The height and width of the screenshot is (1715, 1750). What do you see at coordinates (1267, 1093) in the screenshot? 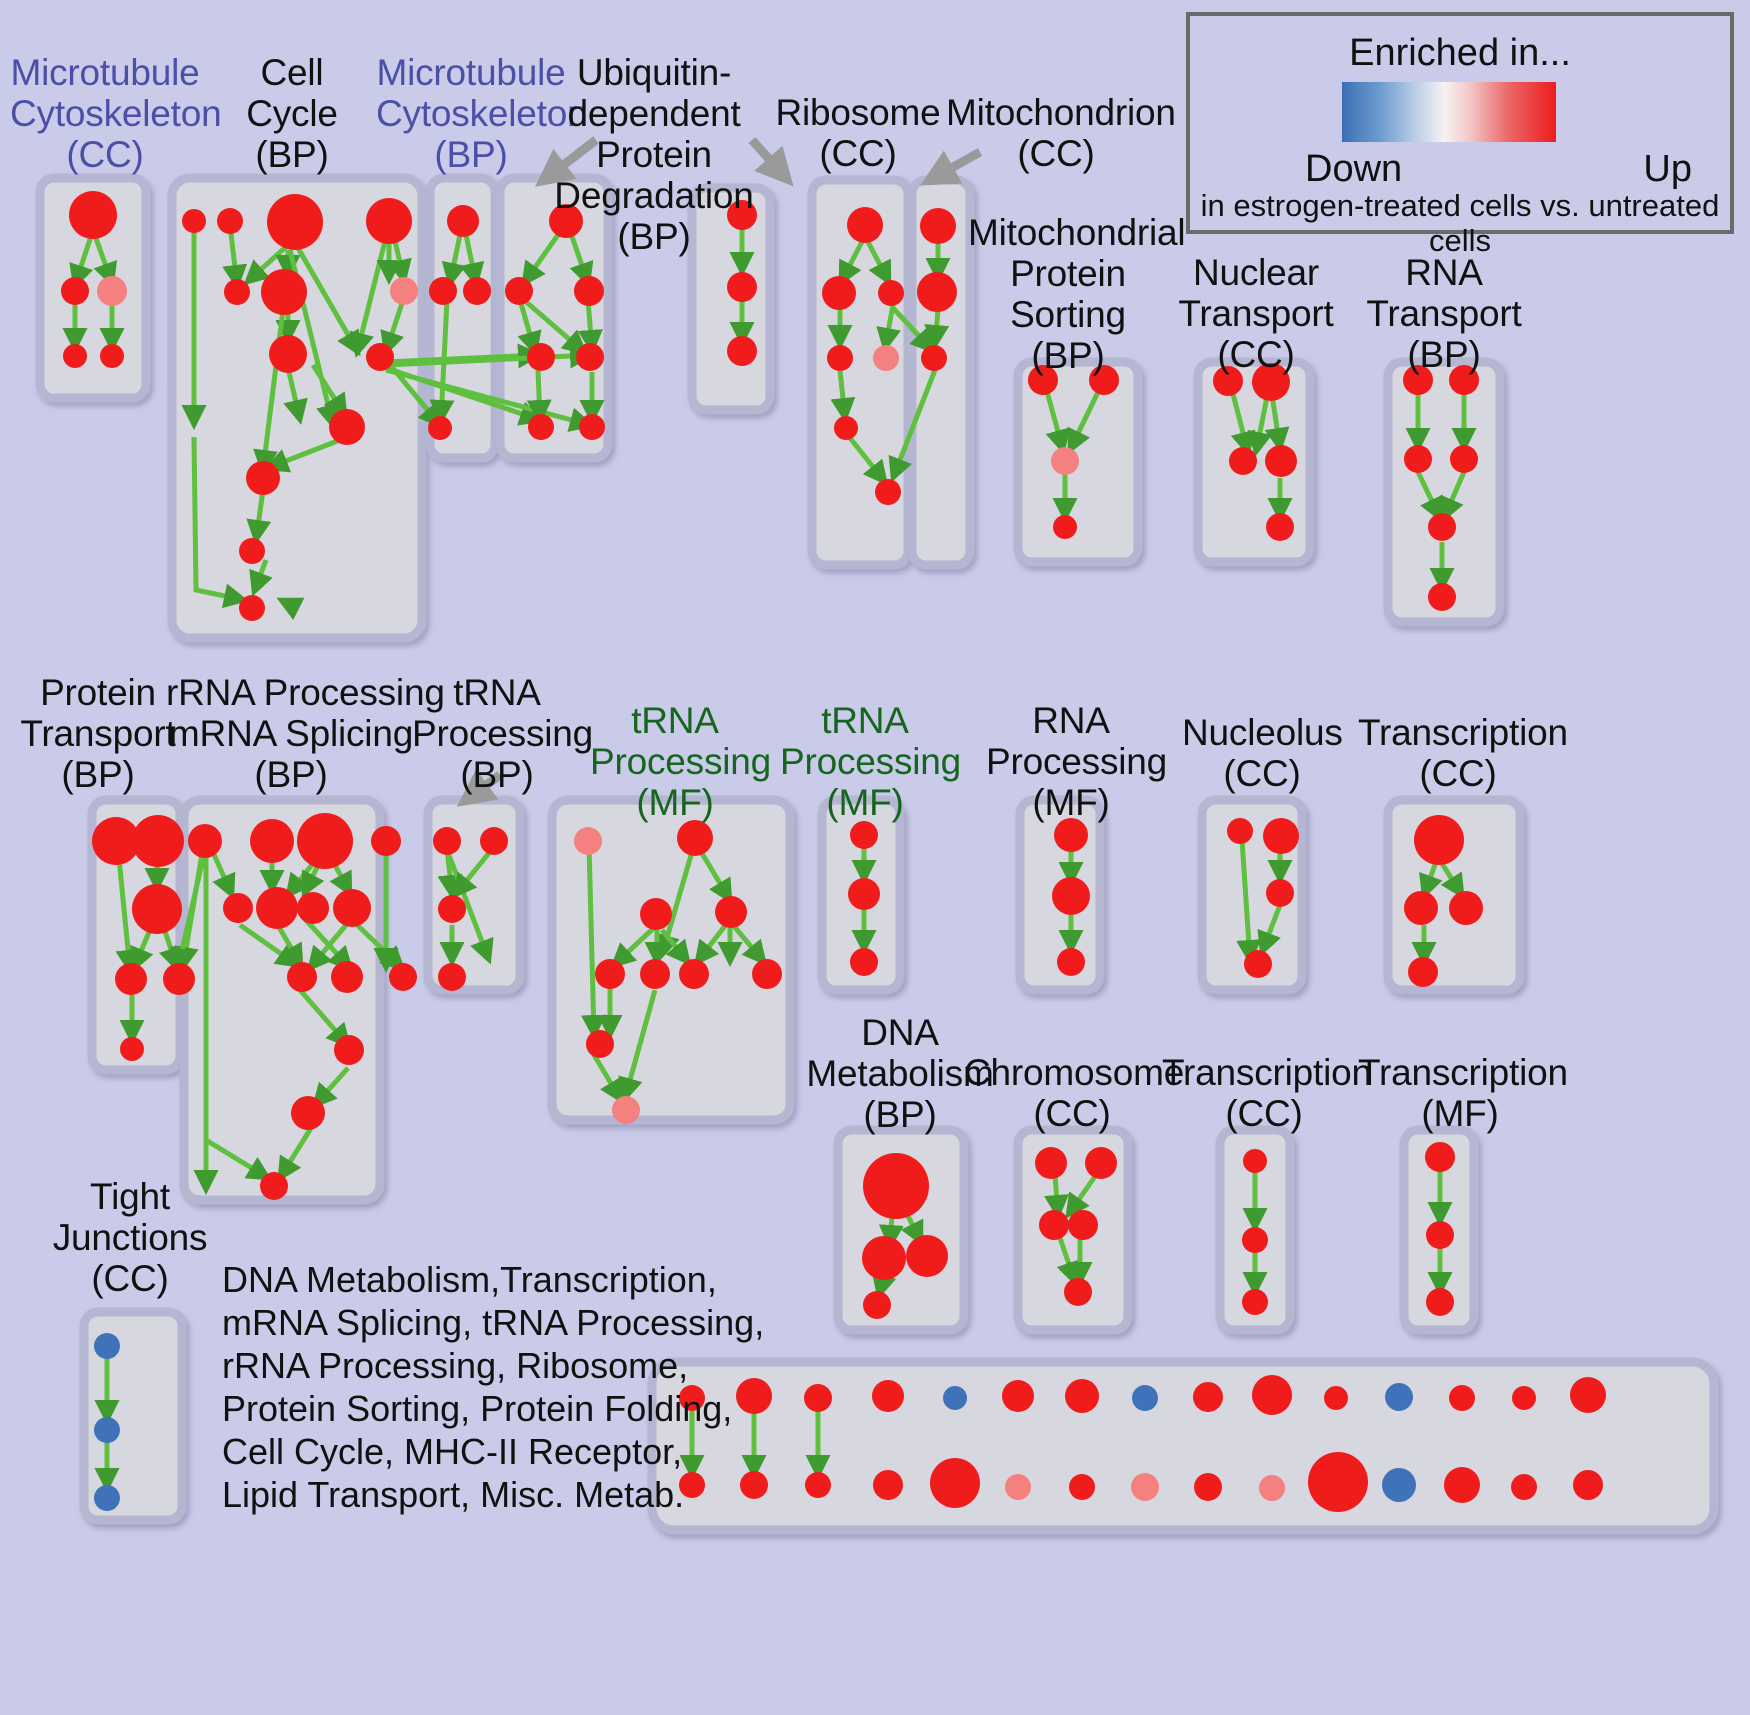
I see `cluster-label-transcription-cc: Transcription (CC)` at bounding box center [1267, 1093].